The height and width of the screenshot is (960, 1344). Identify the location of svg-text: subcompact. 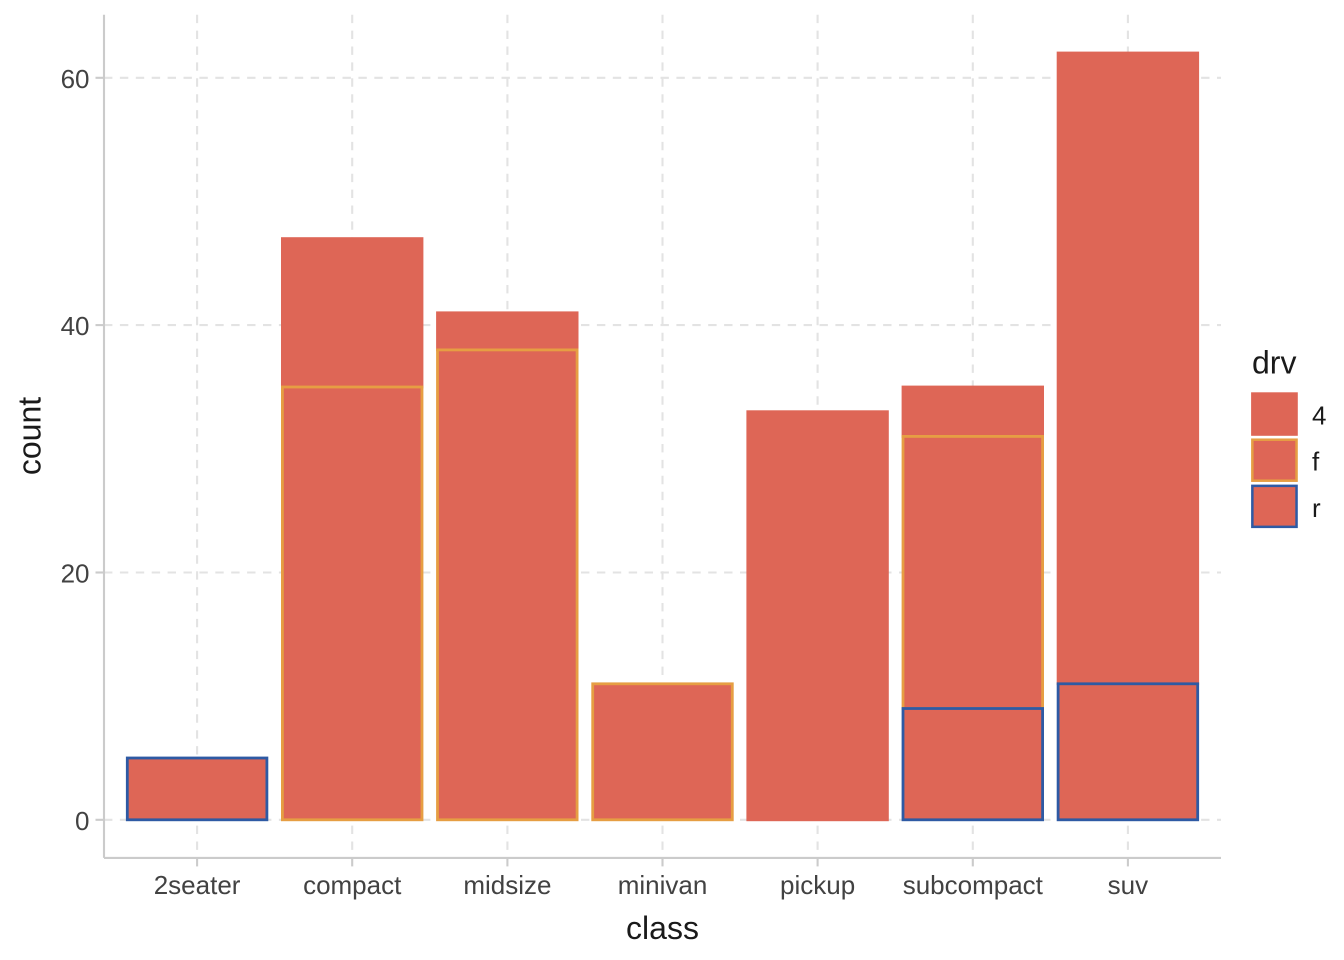
(973, 885).